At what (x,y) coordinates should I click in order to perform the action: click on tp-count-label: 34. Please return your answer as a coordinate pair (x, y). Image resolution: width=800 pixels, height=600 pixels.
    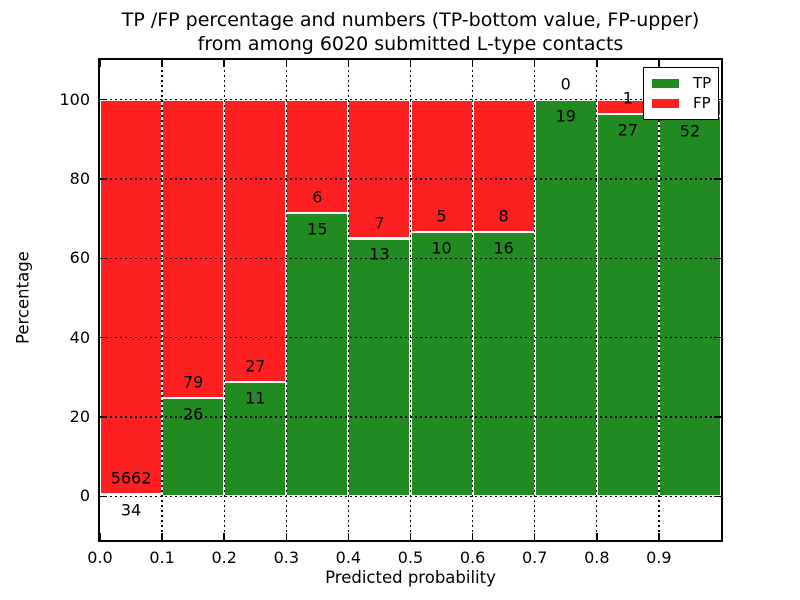
    Looking at the image, I should click on (131, 510).